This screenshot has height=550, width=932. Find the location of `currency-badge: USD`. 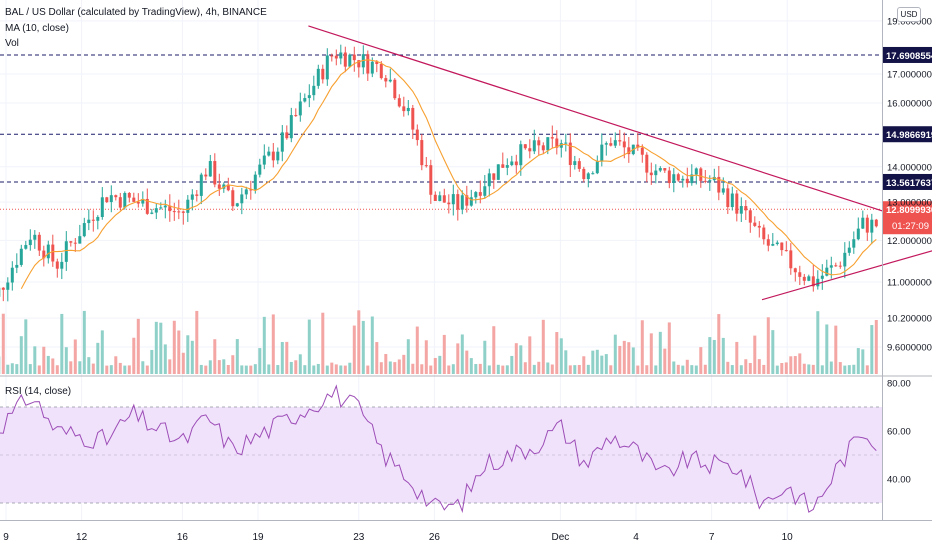

currency-badge: USD is located at coordinates (909, 14).